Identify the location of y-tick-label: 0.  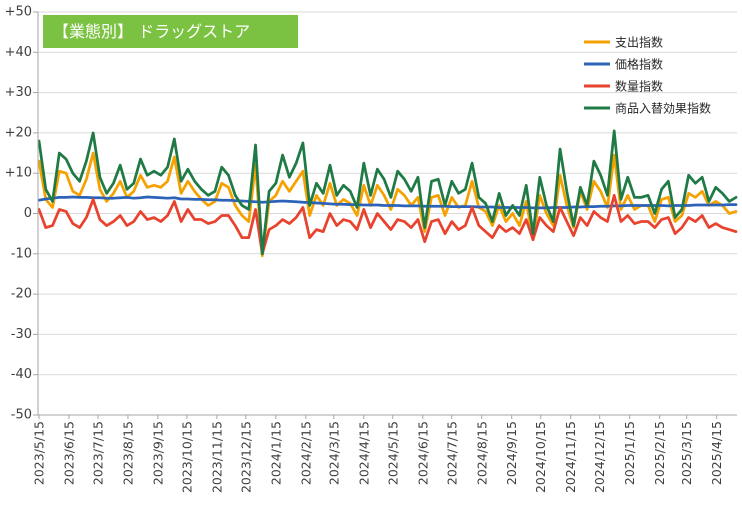
(28, 213).